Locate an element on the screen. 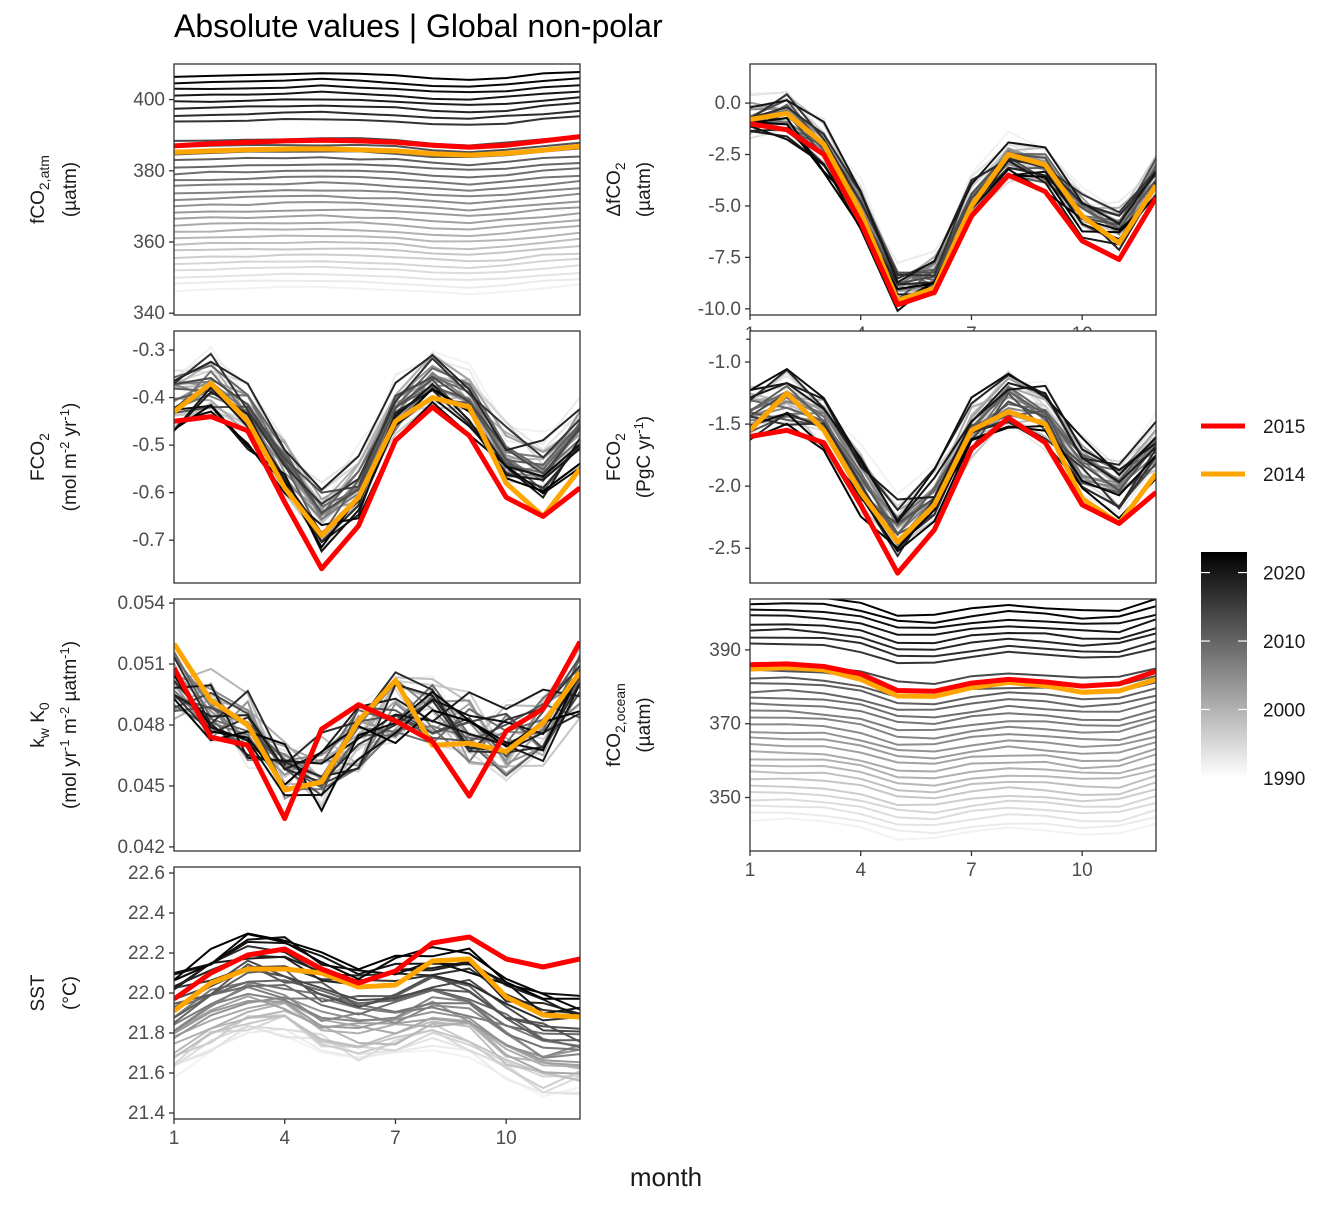 This screenshot has width=1344, height=1209. series-line-fco2_pgc-2021 is located at coordinates (953, 445).